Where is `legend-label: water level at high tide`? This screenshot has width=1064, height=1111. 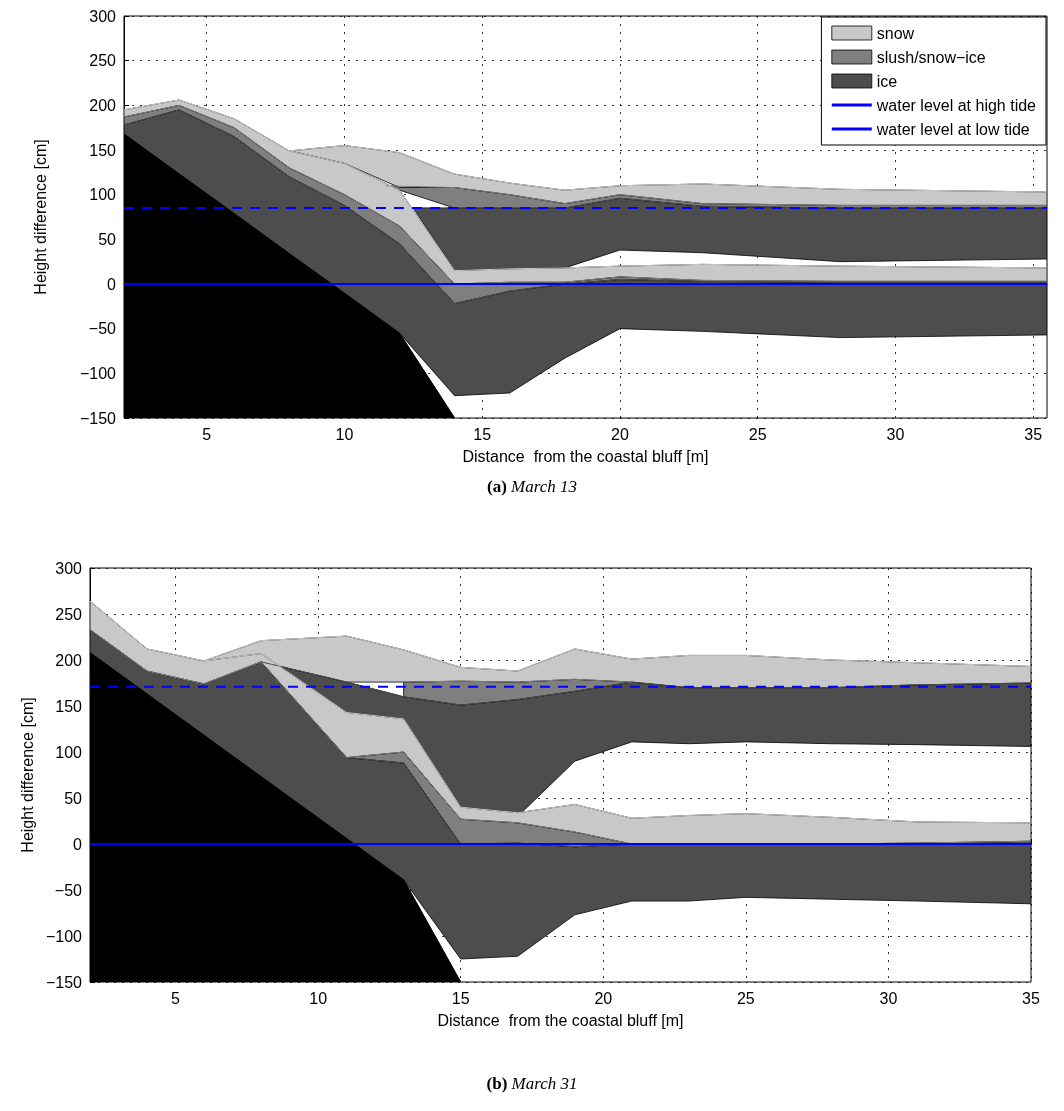
legend-label: water level at high tide is located at coordinates (956, 105).